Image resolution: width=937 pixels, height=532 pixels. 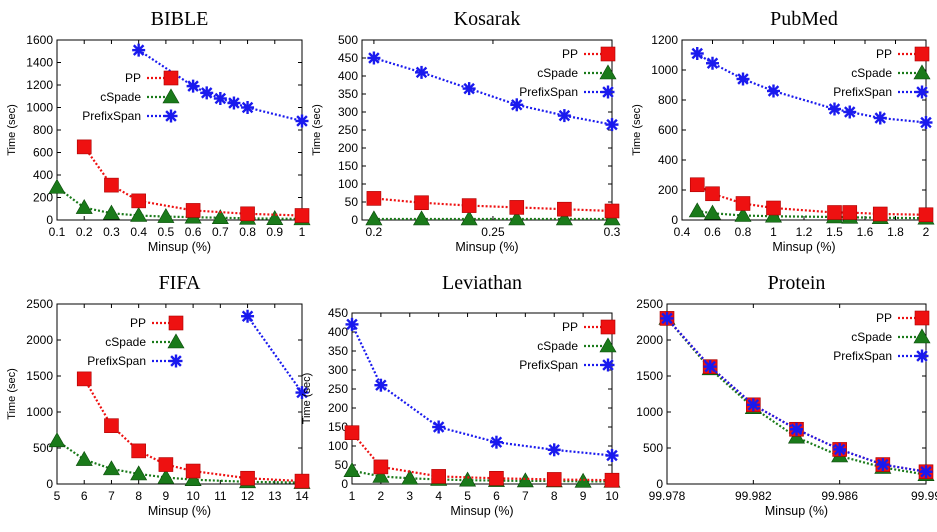 What do you see at coordinates (381, 496) in the screenshot?
I see `x-tick-label: 2` at bounding box center [381, 496].